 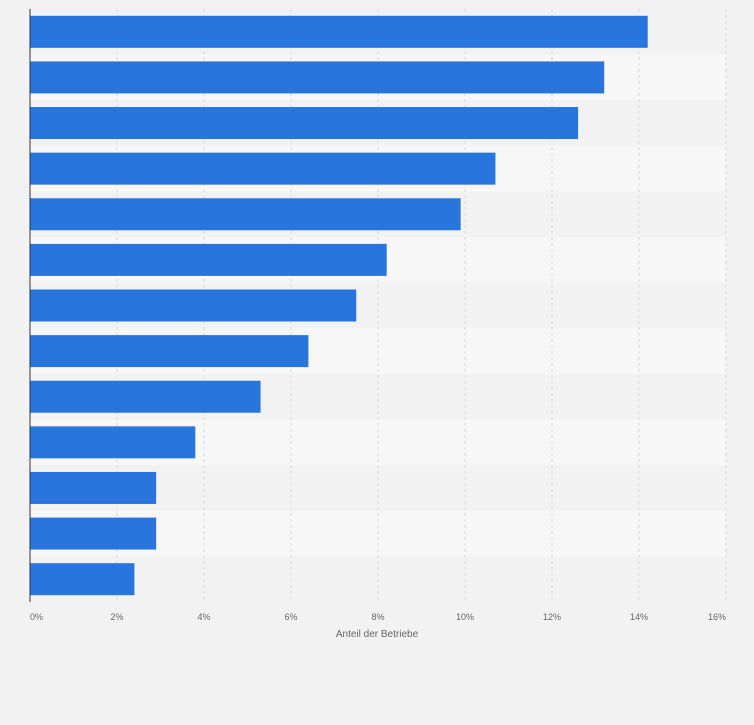 I want to click on x-tick-label: 6%, so click(x=290, y=617).